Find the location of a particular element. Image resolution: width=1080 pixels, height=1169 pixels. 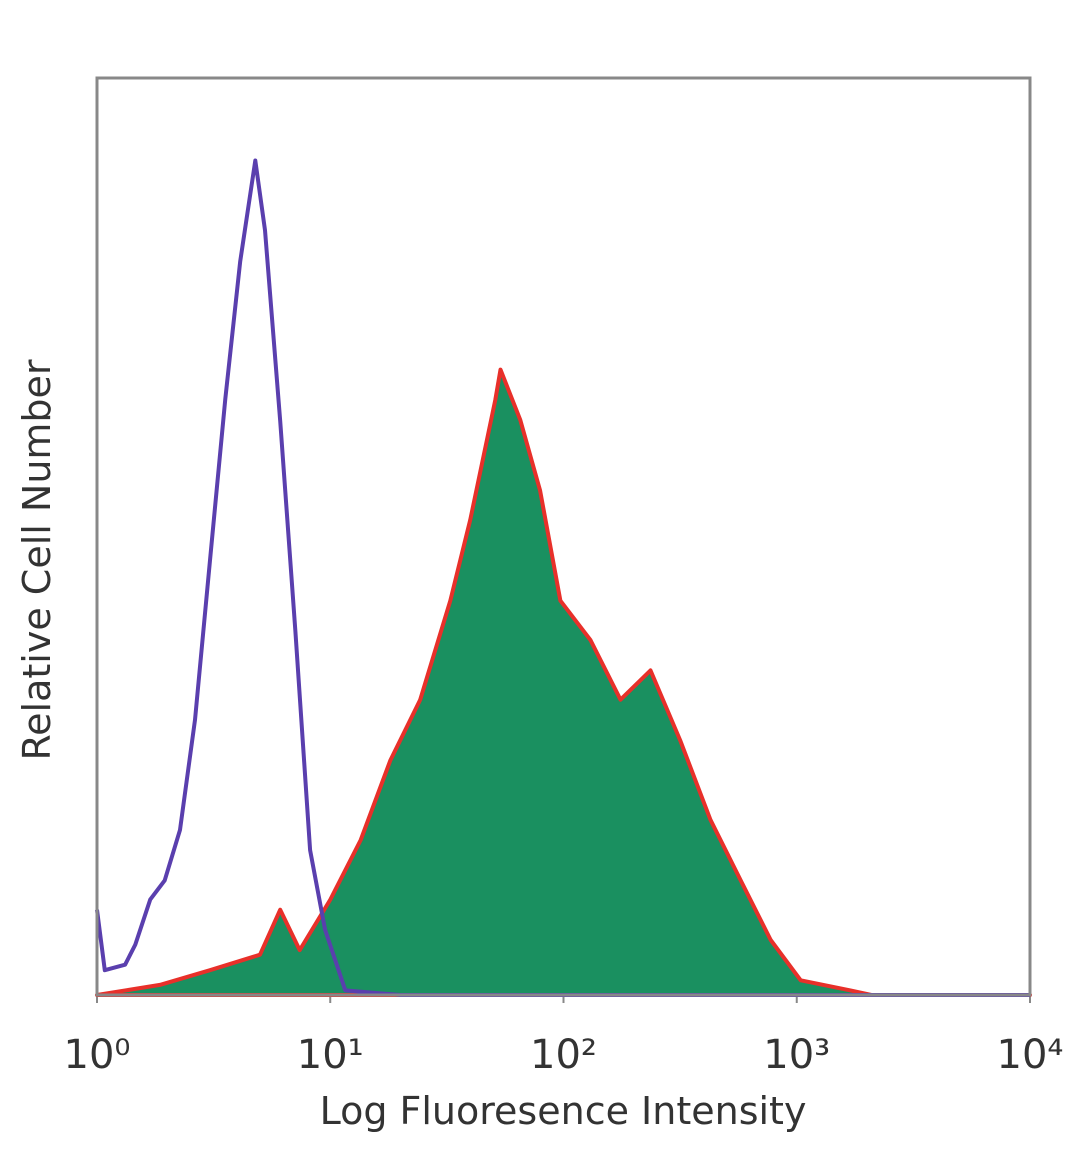

x-tick-label: 10² is located at coordinates (563, 1055).